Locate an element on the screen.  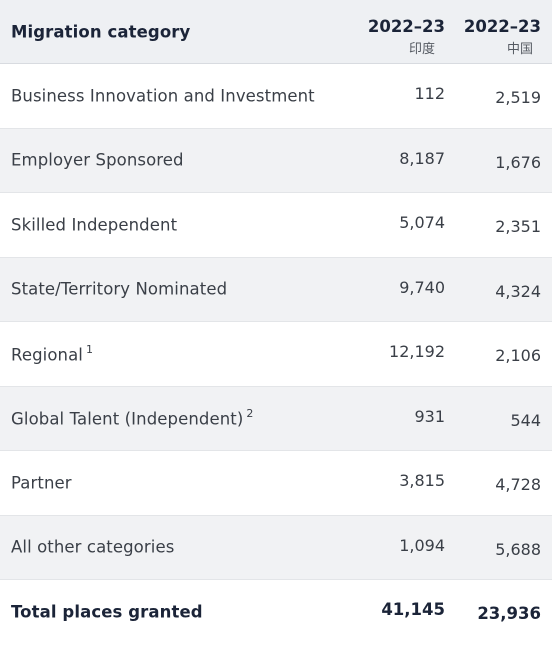
header-category: Migration category is located at coordinates (101, 31).